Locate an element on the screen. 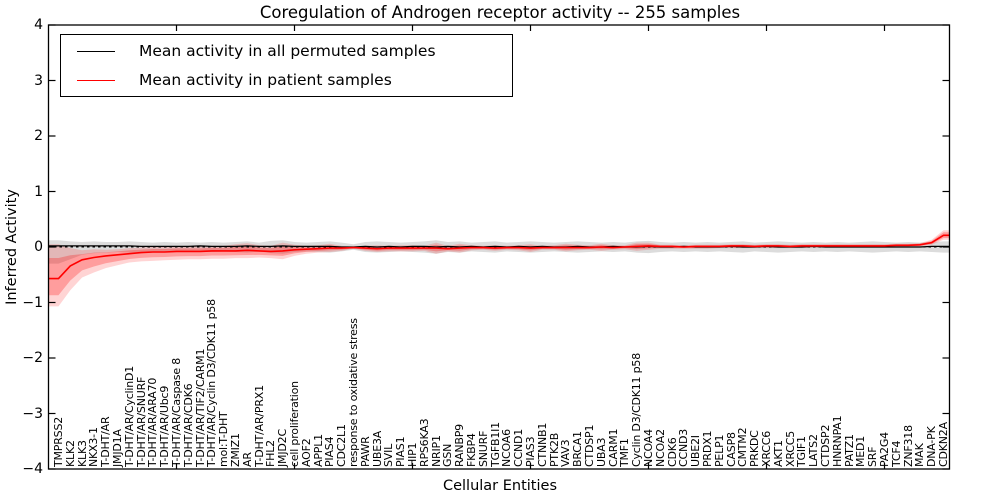 This screenshot has width=1000, height=500. x-tick-label: UBE2I is located at coordinates (696, 451).